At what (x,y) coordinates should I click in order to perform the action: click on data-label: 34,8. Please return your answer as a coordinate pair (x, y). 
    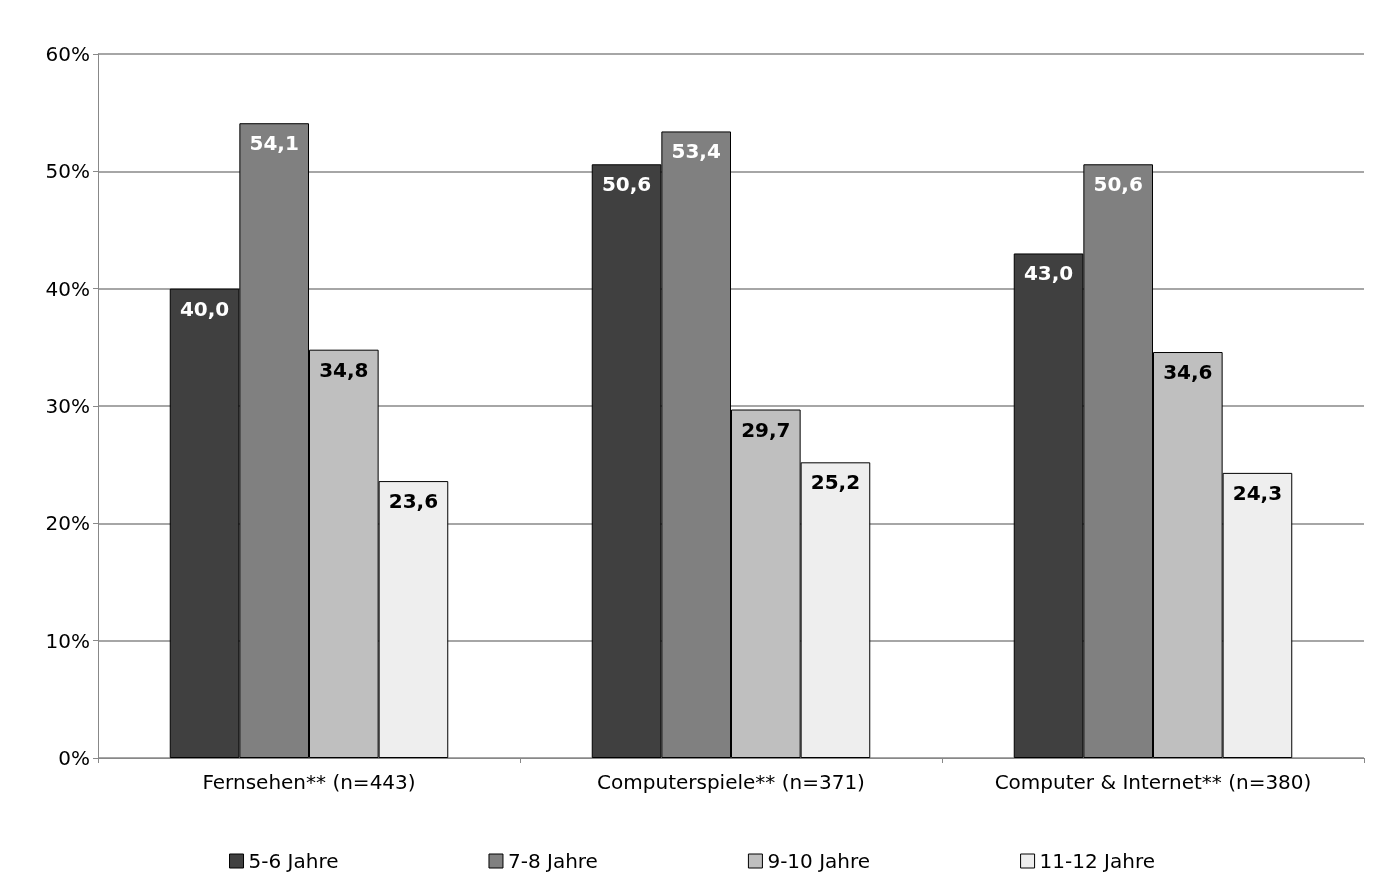
    Looking at the image, I should click on (344, 369).